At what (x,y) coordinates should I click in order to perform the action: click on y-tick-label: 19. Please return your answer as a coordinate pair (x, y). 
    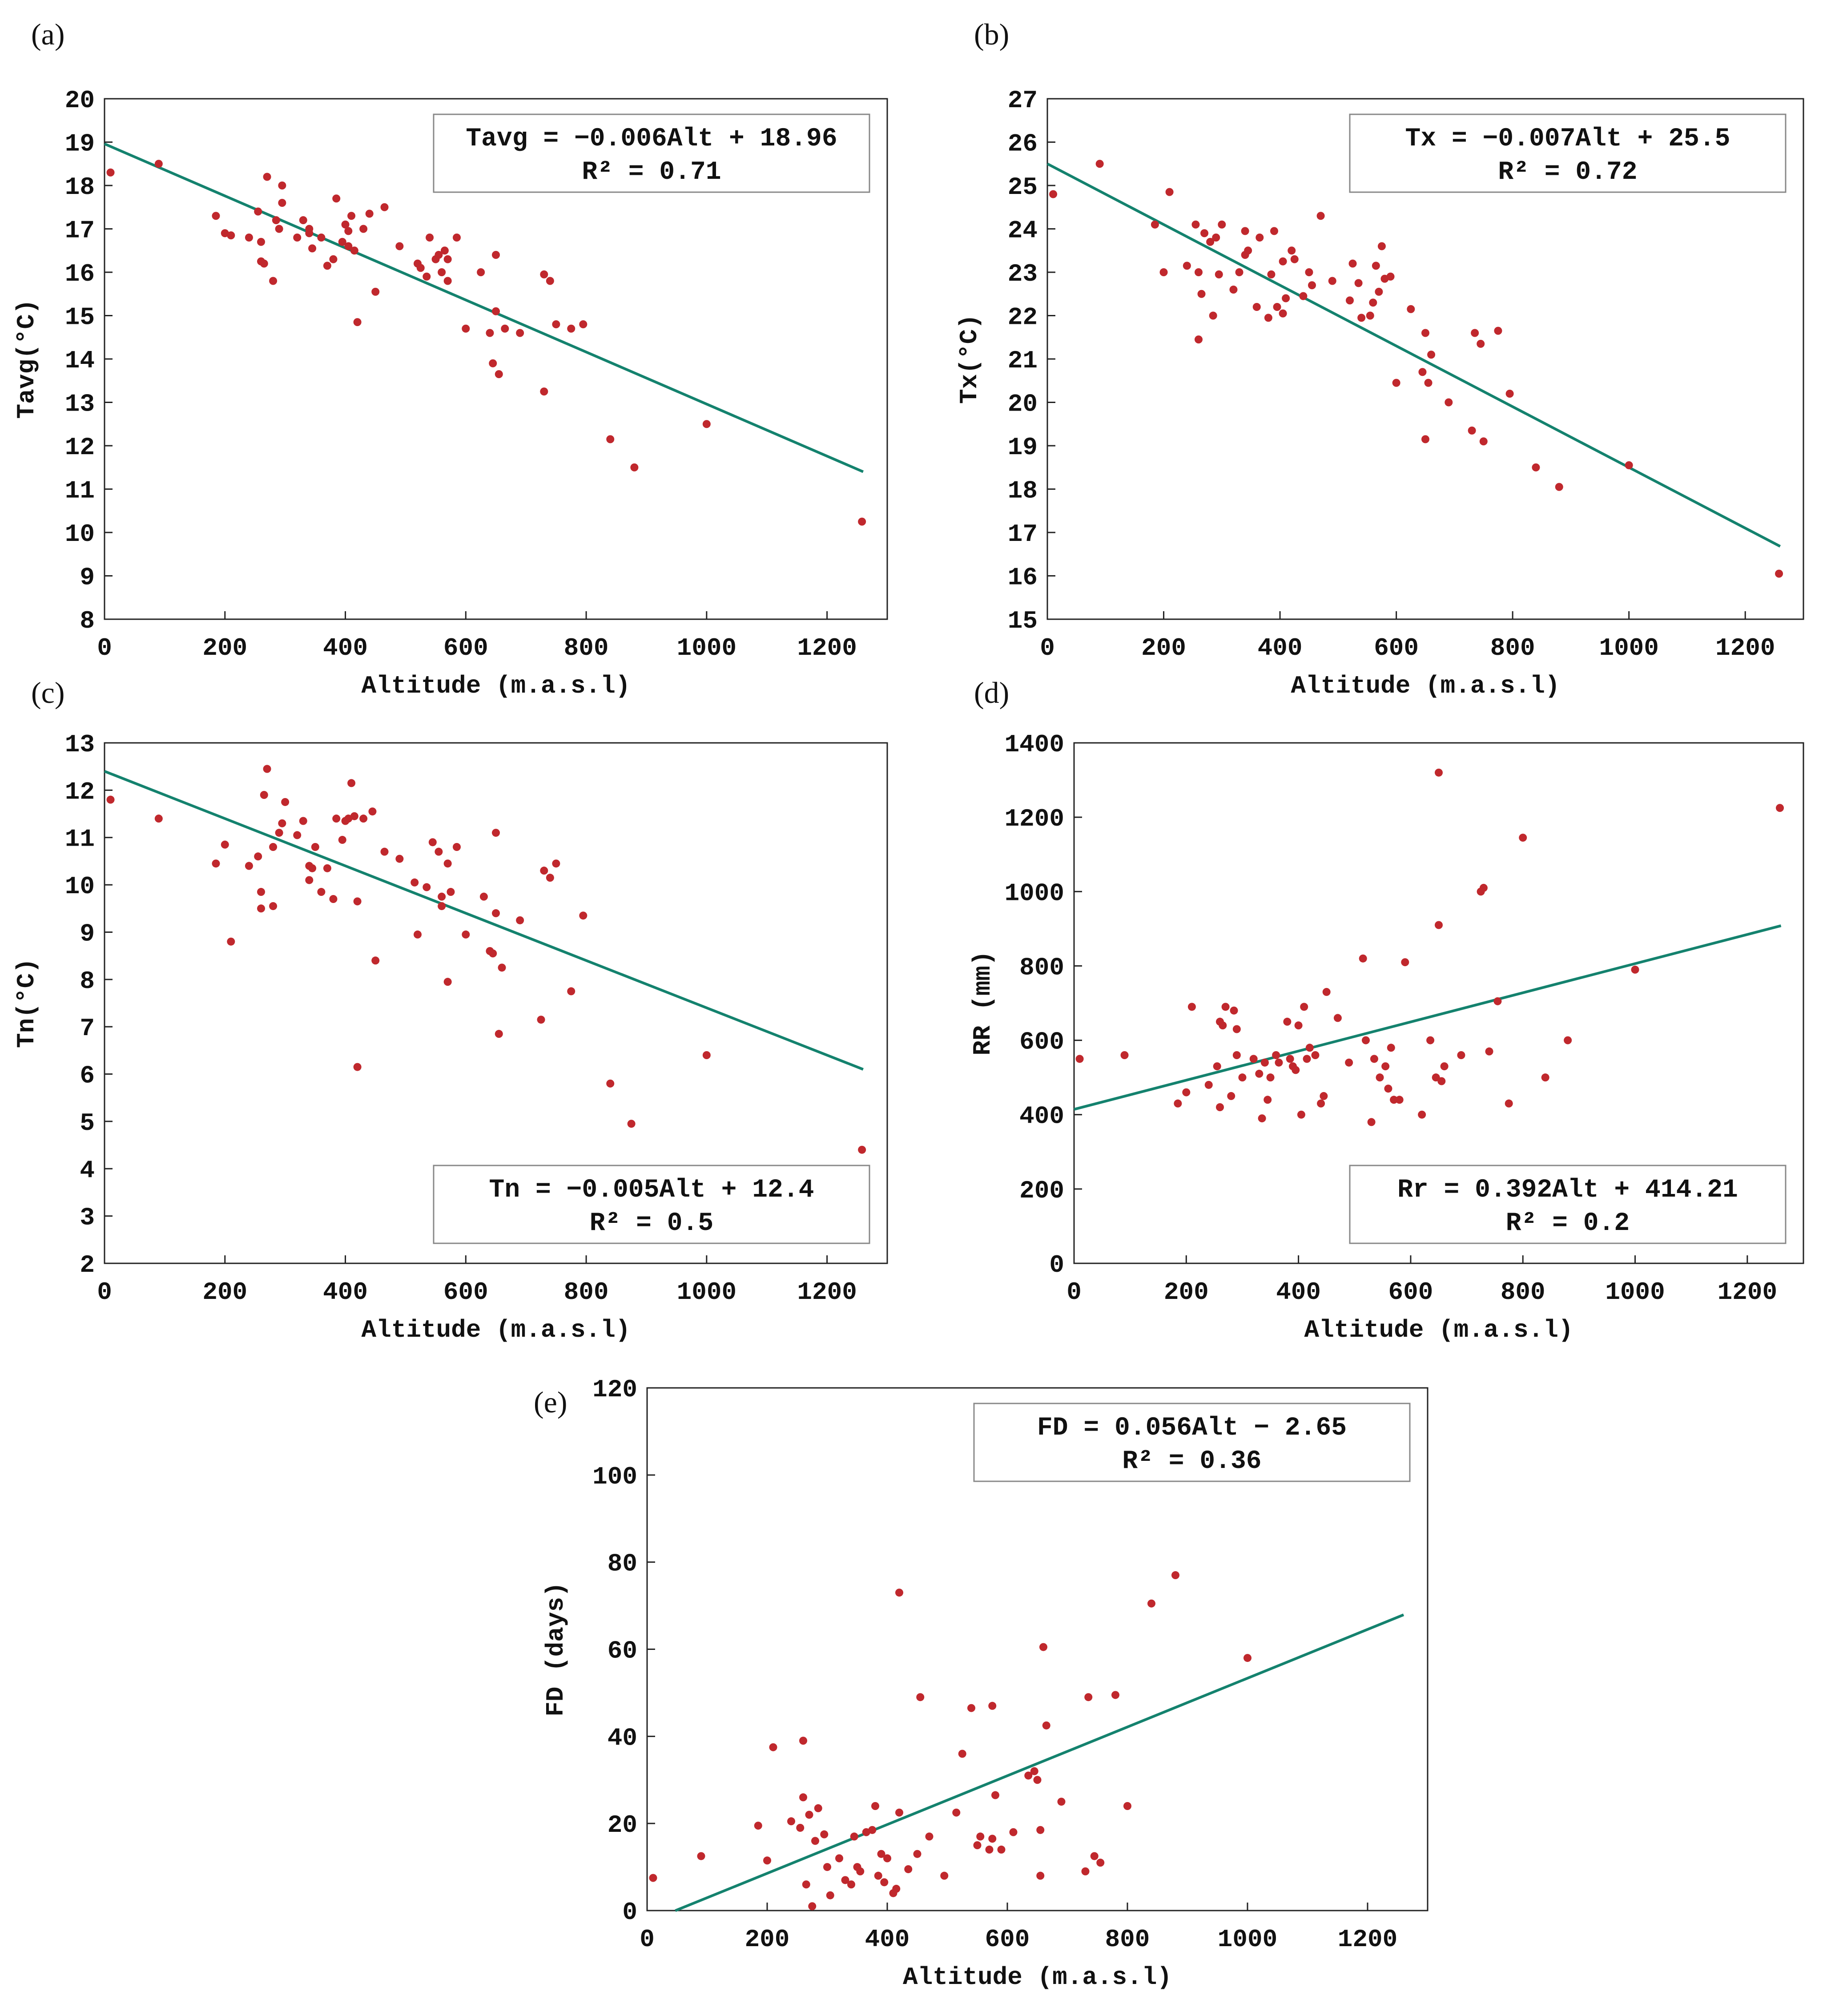
    Looking at the image, I should click on (80, 144).